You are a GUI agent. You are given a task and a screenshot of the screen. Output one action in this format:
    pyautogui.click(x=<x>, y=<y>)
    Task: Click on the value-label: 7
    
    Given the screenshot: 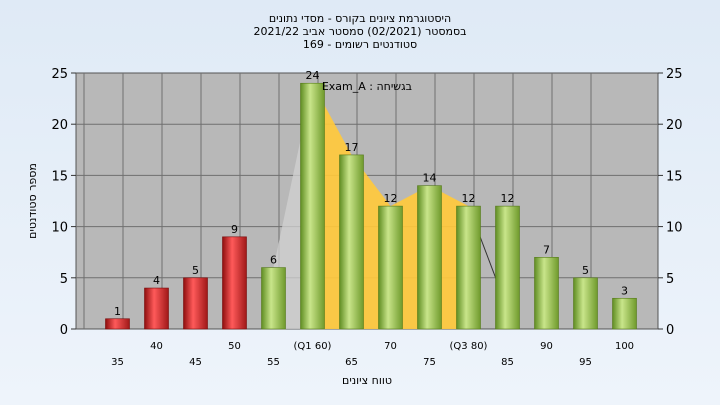 What is the action you would take?
    pyautogui.click(x=546, y=249)
    